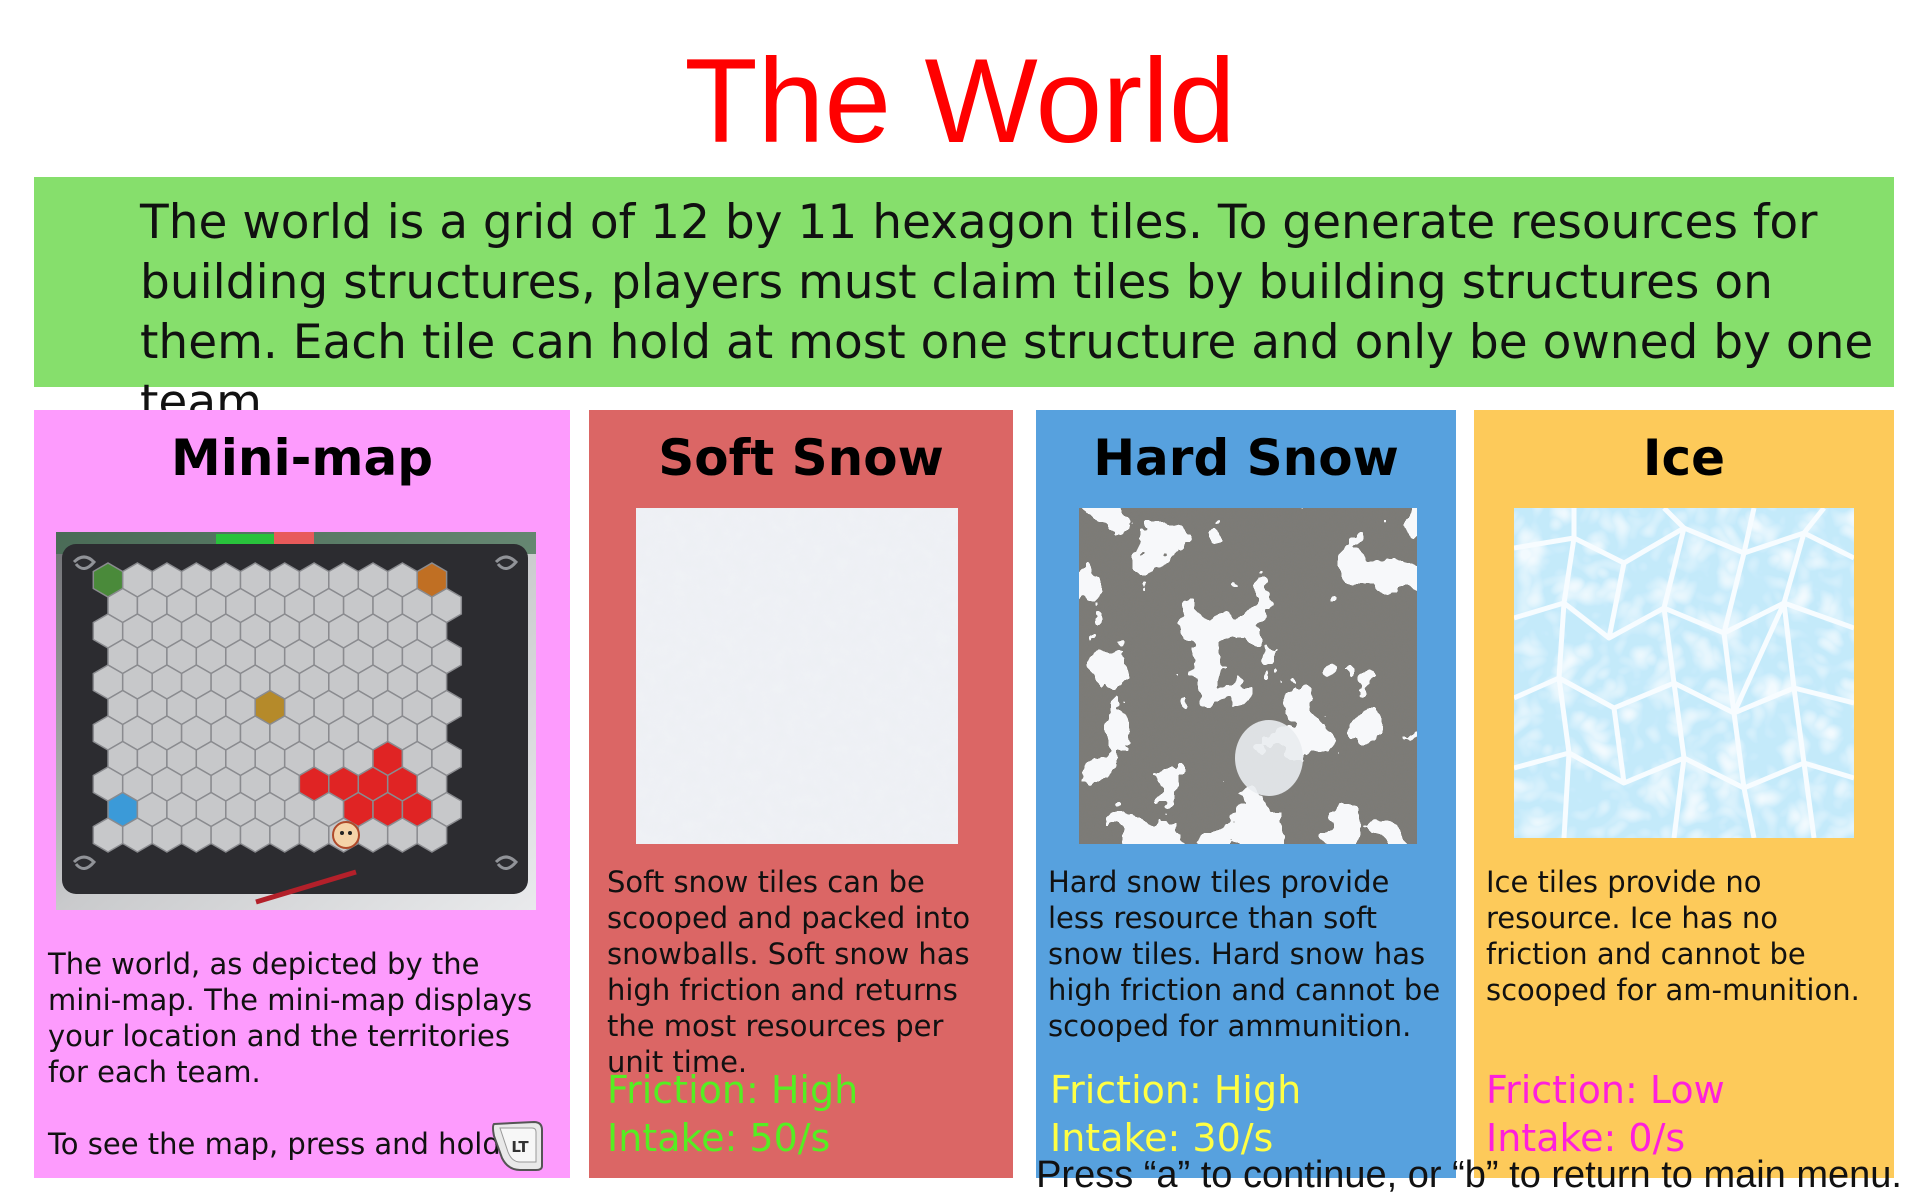  I want to click on minimap-image, so click(296, 721).